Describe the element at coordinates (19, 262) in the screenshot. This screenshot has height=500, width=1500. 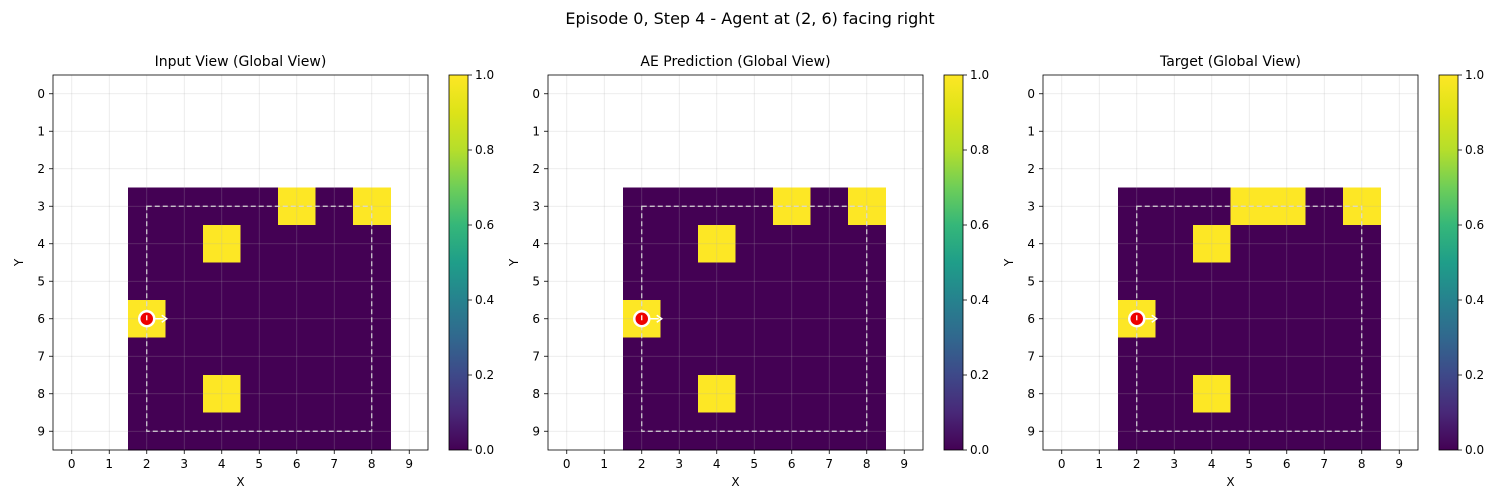
I see `y-axis-label: Y` at that location.